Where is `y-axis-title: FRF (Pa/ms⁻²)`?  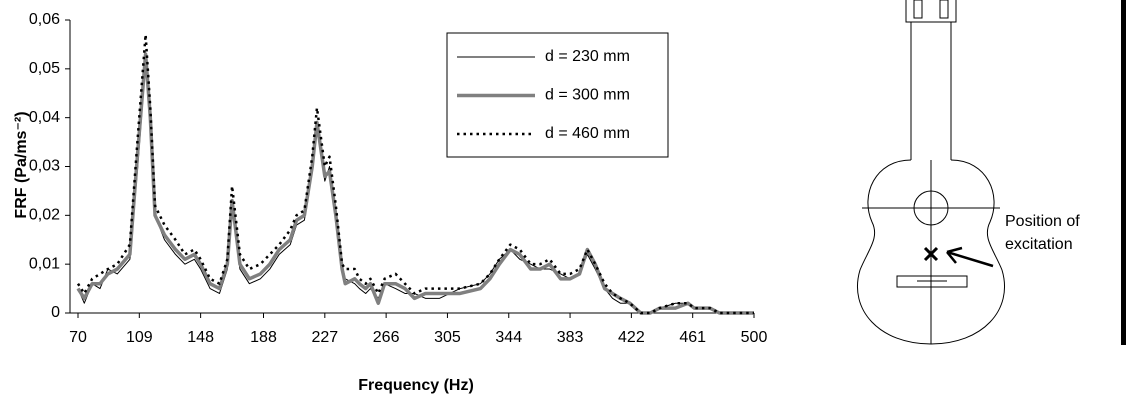
y-axis-title: FRF (Pa/ms⁻²) is located at coordinates (21, 164).